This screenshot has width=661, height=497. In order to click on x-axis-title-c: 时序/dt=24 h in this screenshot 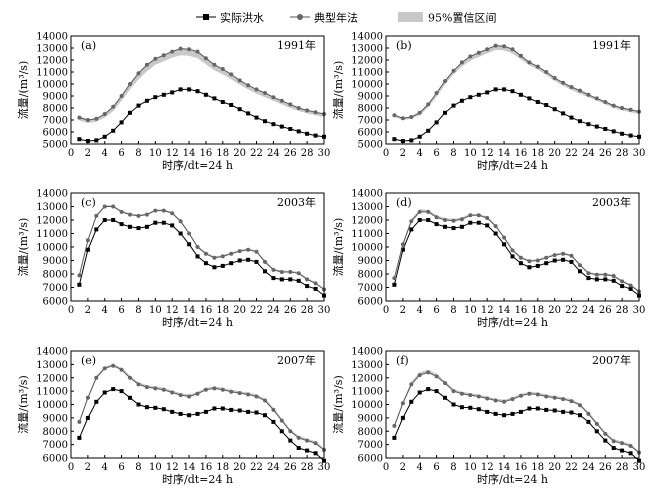, I will do `click(197, 322)`.